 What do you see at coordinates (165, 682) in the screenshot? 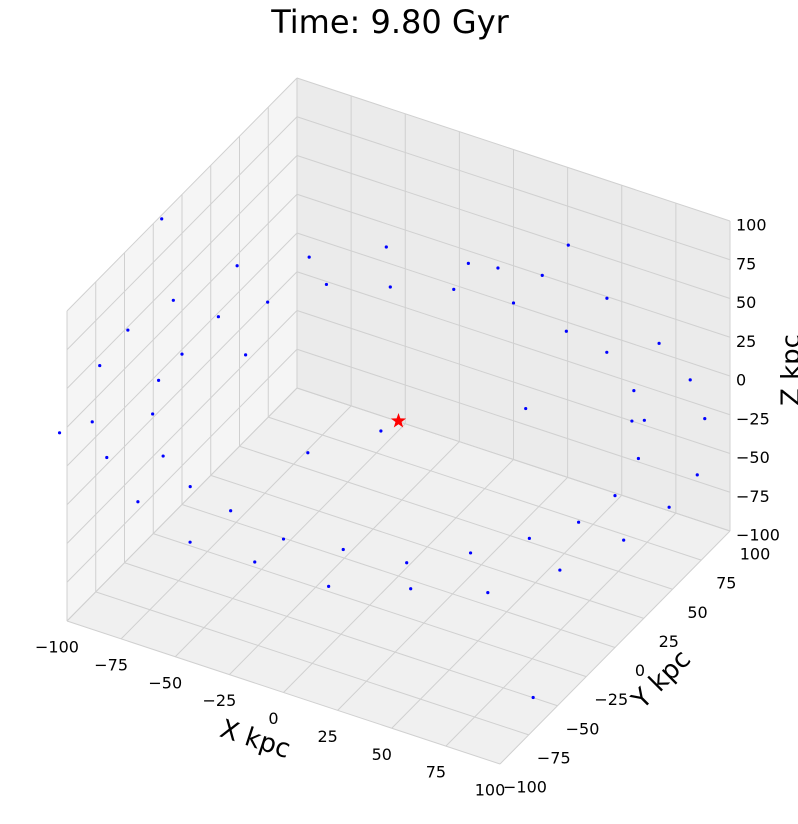
I see `x-tick-label: −50` at bounding box center [165, 682].